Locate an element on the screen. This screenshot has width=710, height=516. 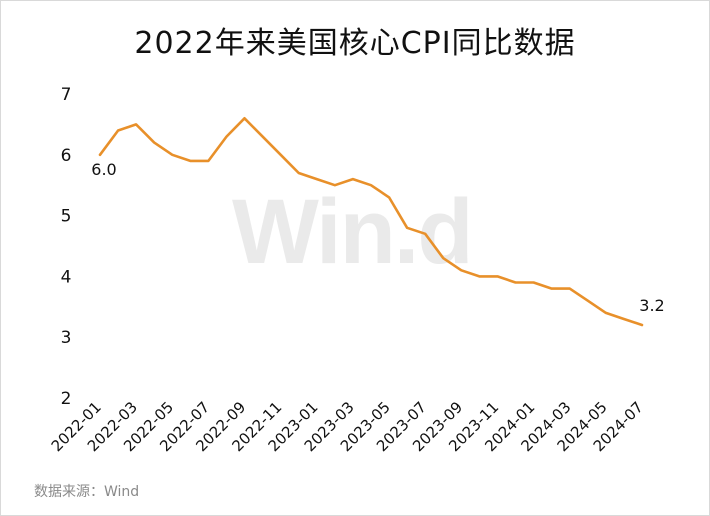
chart-title: 2022年来美国核心CPI同比数据 is located at coordinates (355, 43).